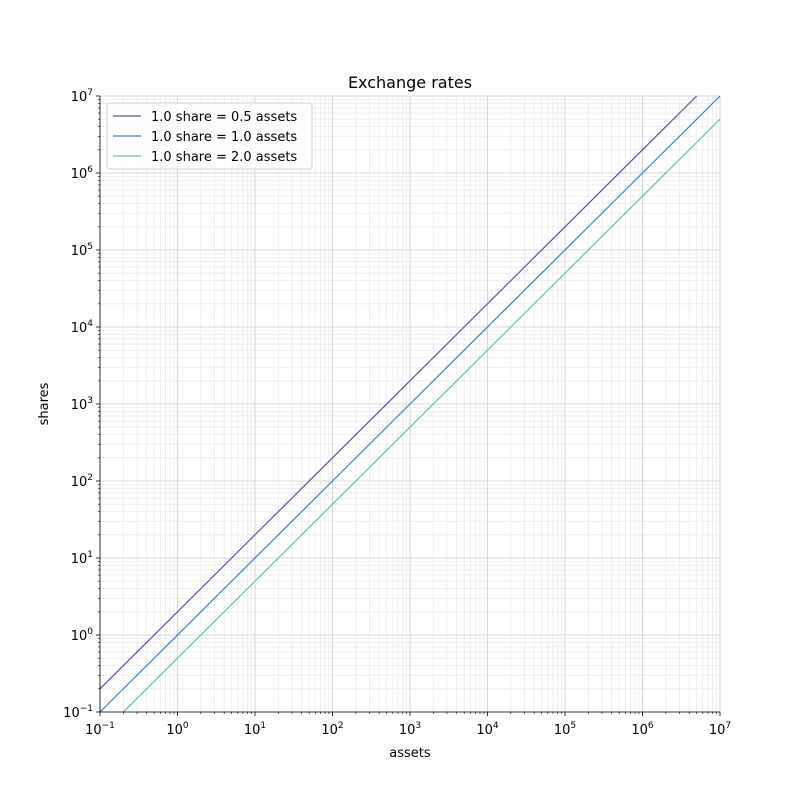 This screenshot has width=800, height=804. Describe the element at coordinates (78, 712) in the screenshot. I see `y-tick-label: 10⁻¹` at that location.